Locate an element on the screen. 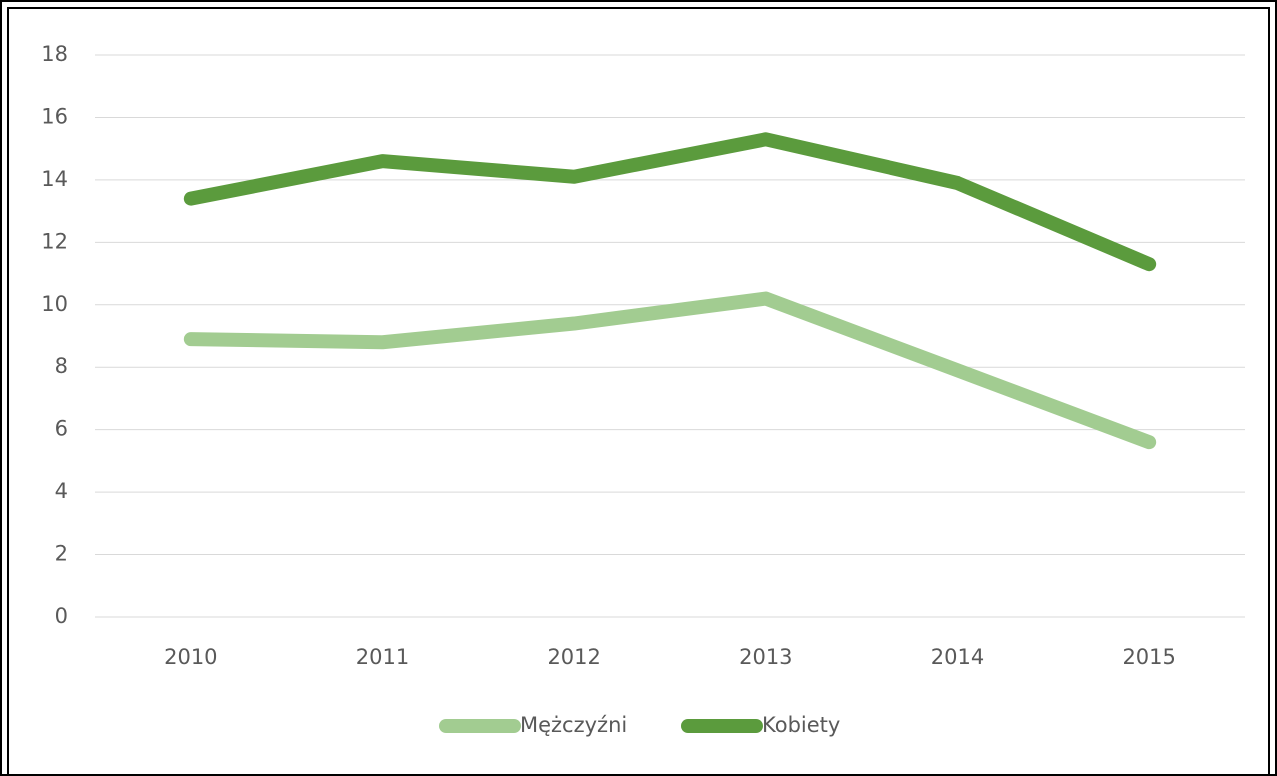 This screenshot has height=776, width=1277. x-tick-label: 2010 is located at coordinates (190, 657).